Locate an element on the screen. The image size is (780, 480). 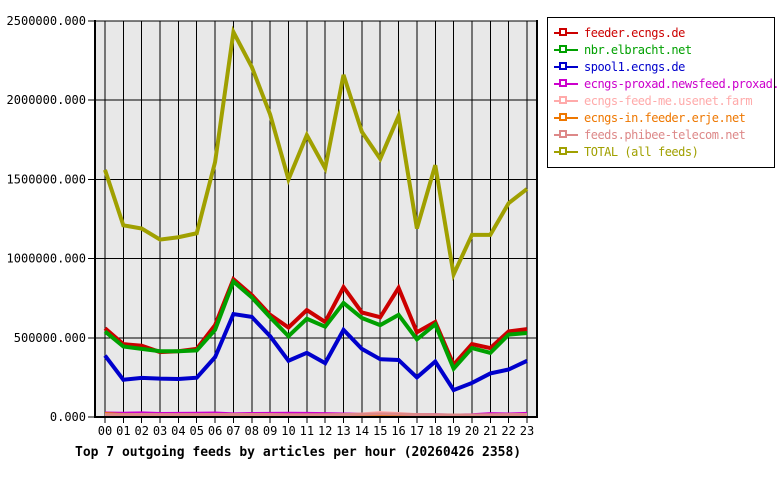
legend-label: feeder.ecngs.de is located at coordinates (634, 32).